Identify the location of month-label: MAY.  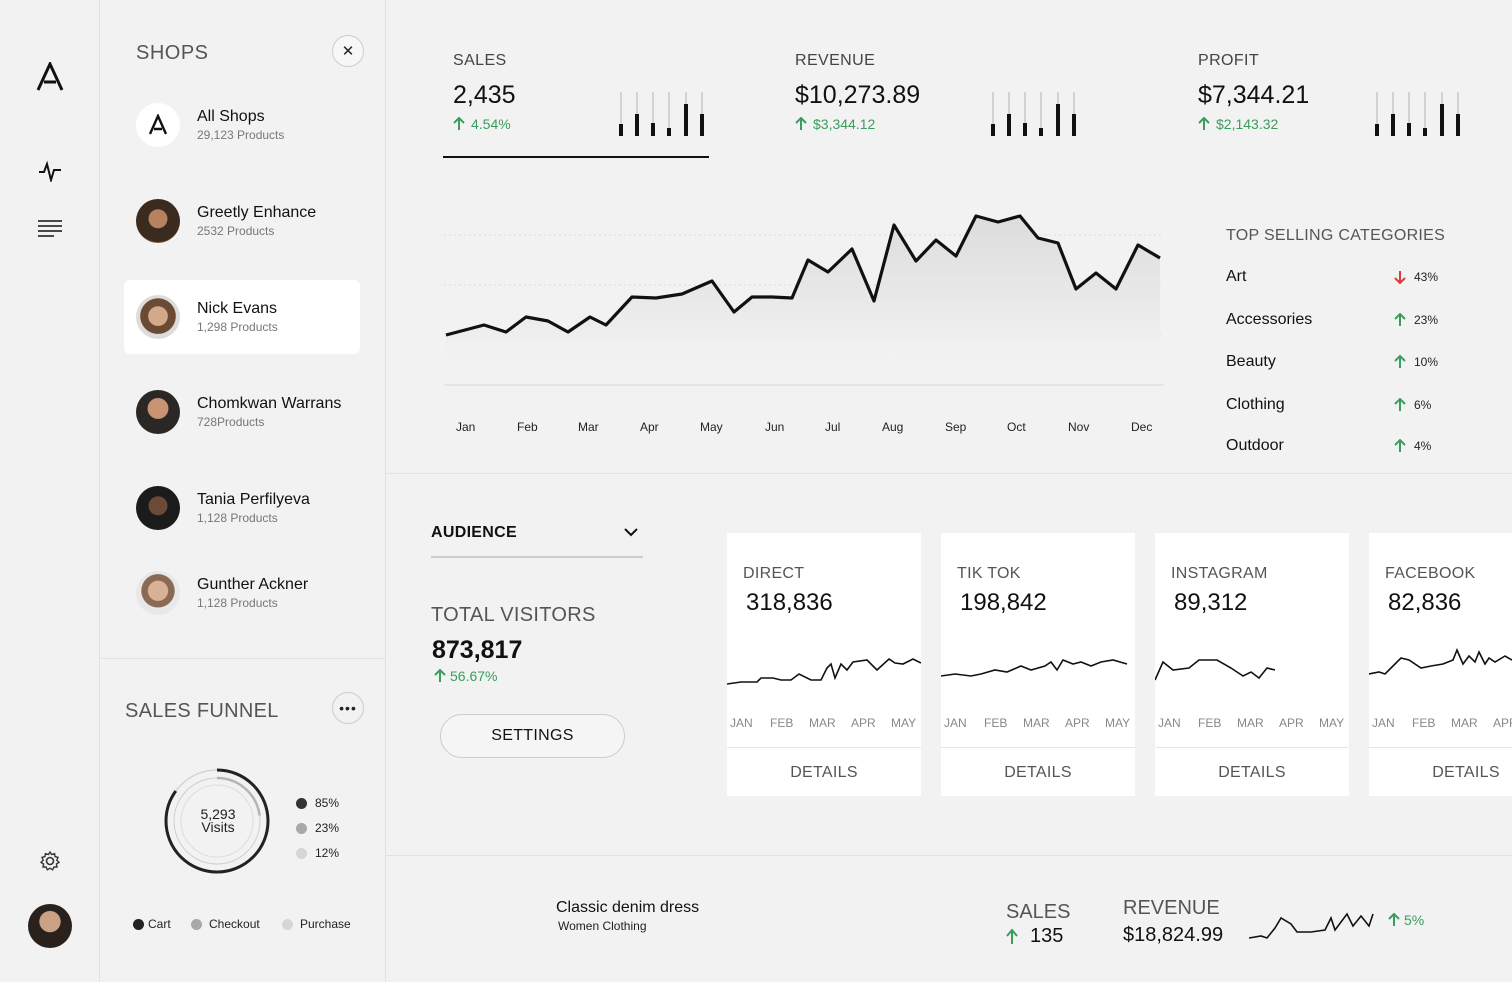
(1332, 723).